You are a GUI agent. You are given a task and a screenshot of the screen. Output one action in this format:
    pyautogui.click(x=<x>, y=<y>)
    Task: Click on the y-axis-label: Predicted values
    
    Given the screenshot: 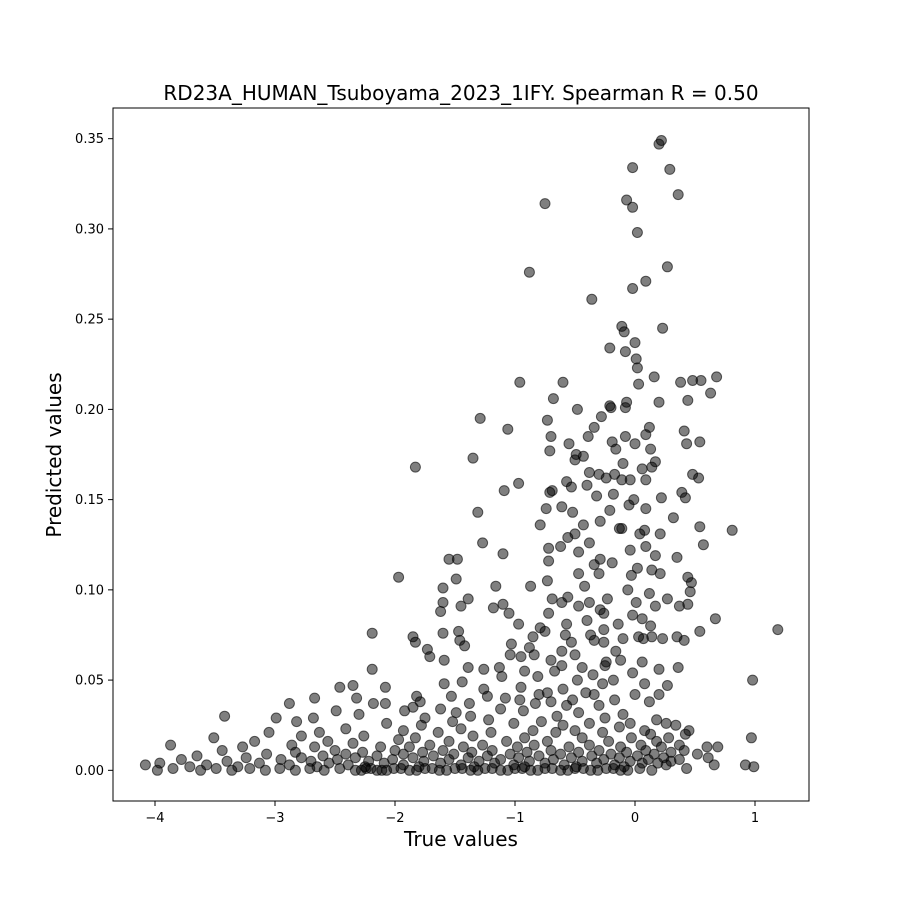 What is the action you would take?
    pyautogui.click(x=54, y=454)
    